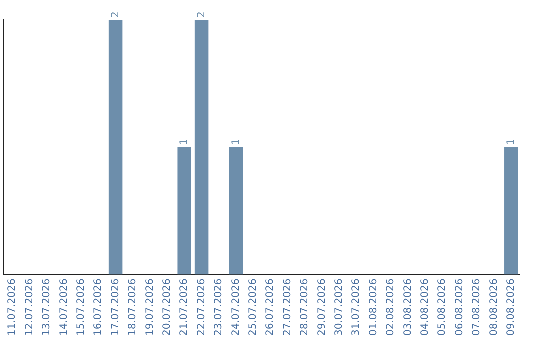 This screenshot has width=540, height=340. Describe the element at coordinates (305, 307) in the screenshot. I see `x-tick-label: 28.07.2026` at that location.